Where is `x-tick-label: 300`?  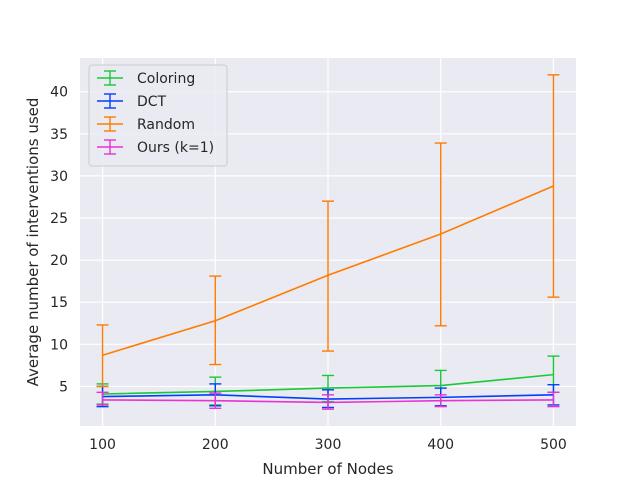 x-tick-label: 300 is located at coordinates (328, 445).